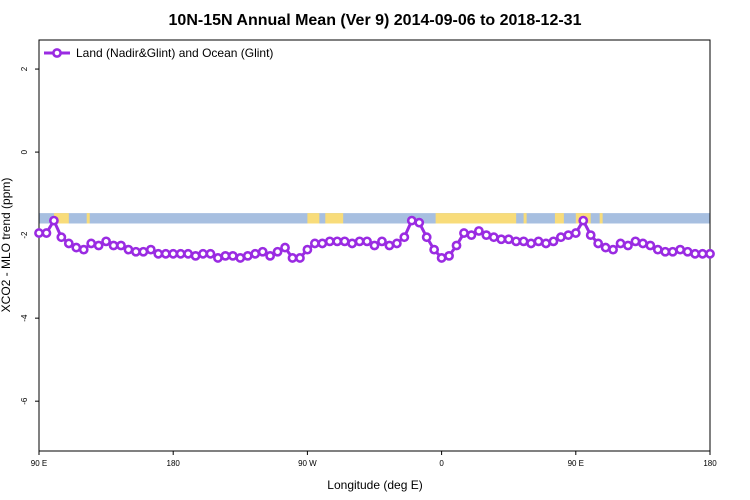 The height and width of the screenshot is (500, 750). I want to click on x-axis-label: Longitude (deg E), so click(374, 485).